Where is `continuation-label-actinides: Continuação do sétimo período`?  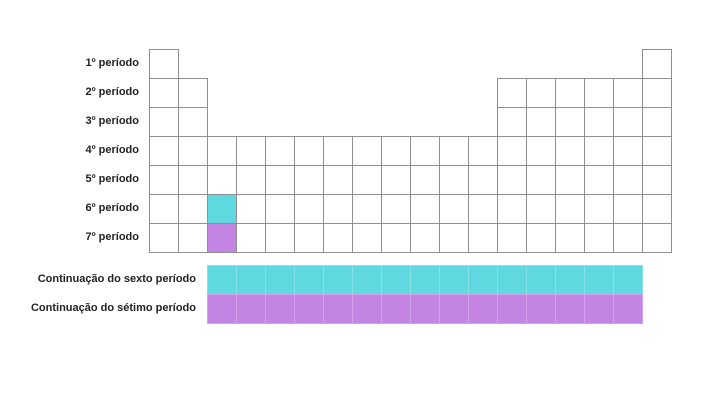 continuation-label-actinides: Continuação do sétimo período is located at coordinates (113, 308).